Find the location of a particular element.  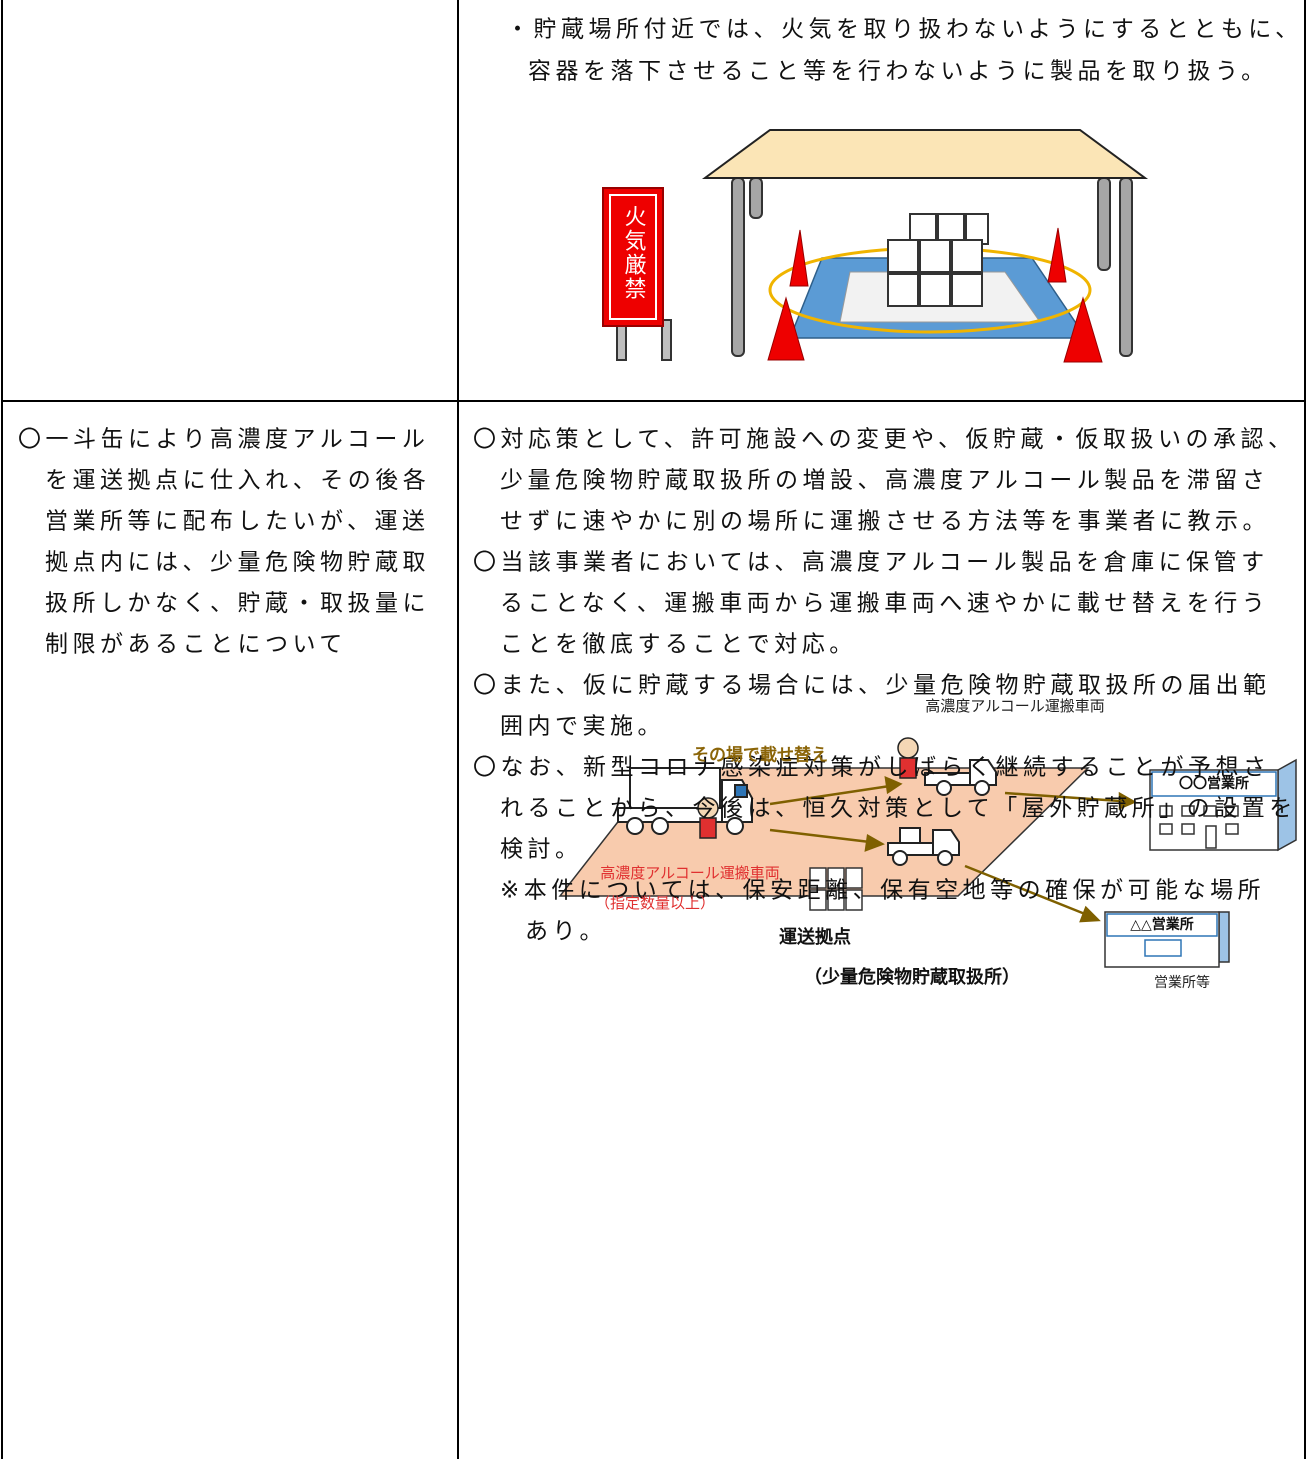

response-line: ※本件については、保安距離、保有空地等の確保が可能な場所 is located at coordinates (882, 891).